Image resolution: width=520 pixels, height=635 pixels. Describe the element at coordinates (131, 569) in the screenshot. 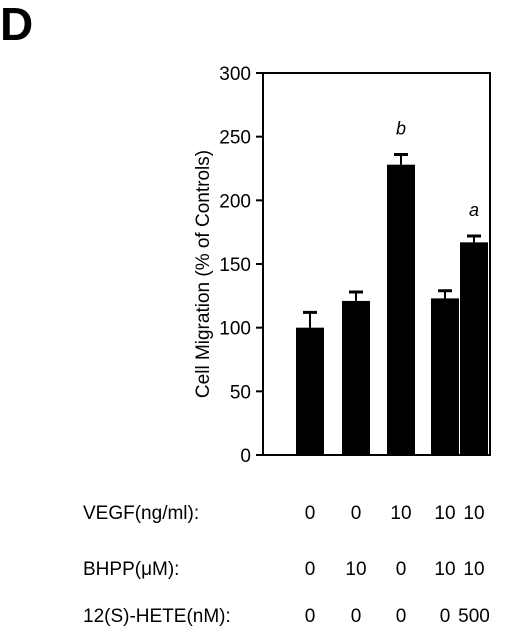

I see `condition-label: BHPP(μM):` at that location.